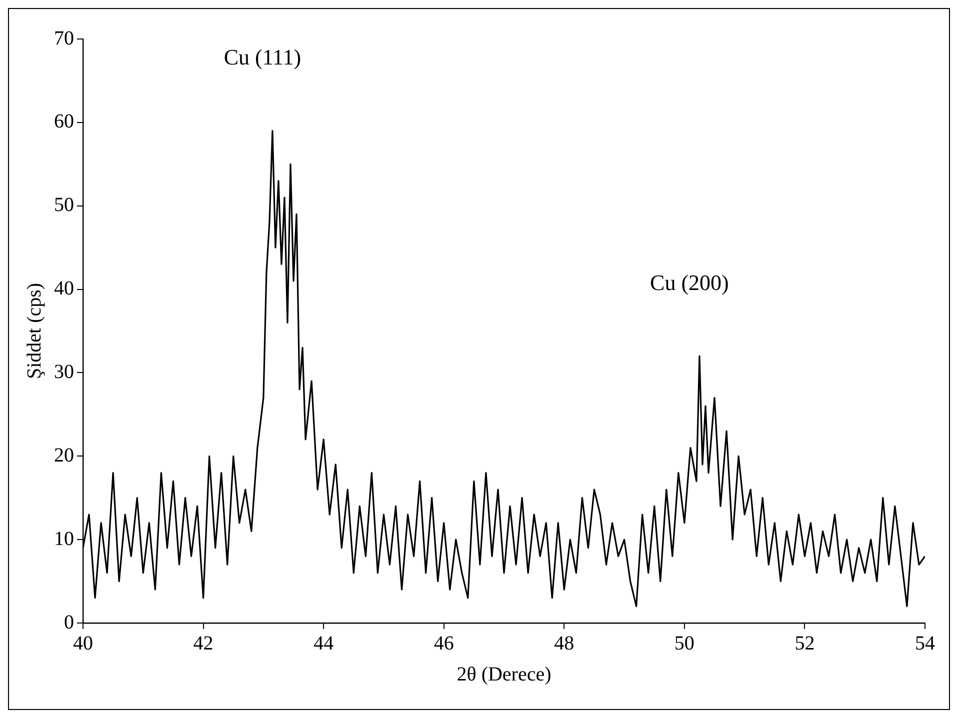 Image resolution: width=962 pixels, height=724 pixels. I want to click on y-tick-label: 20, so click(64, 455).